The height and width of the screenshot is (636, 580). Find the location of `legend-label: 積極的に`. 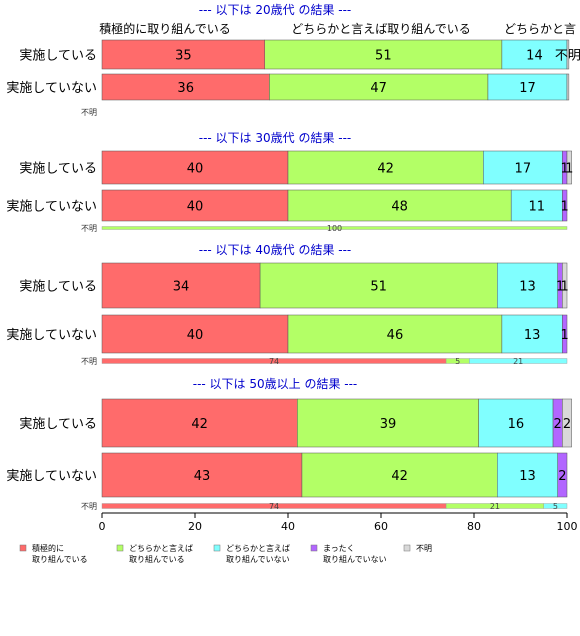

legend-label: 積極的に is located at coordinates (48, 548).